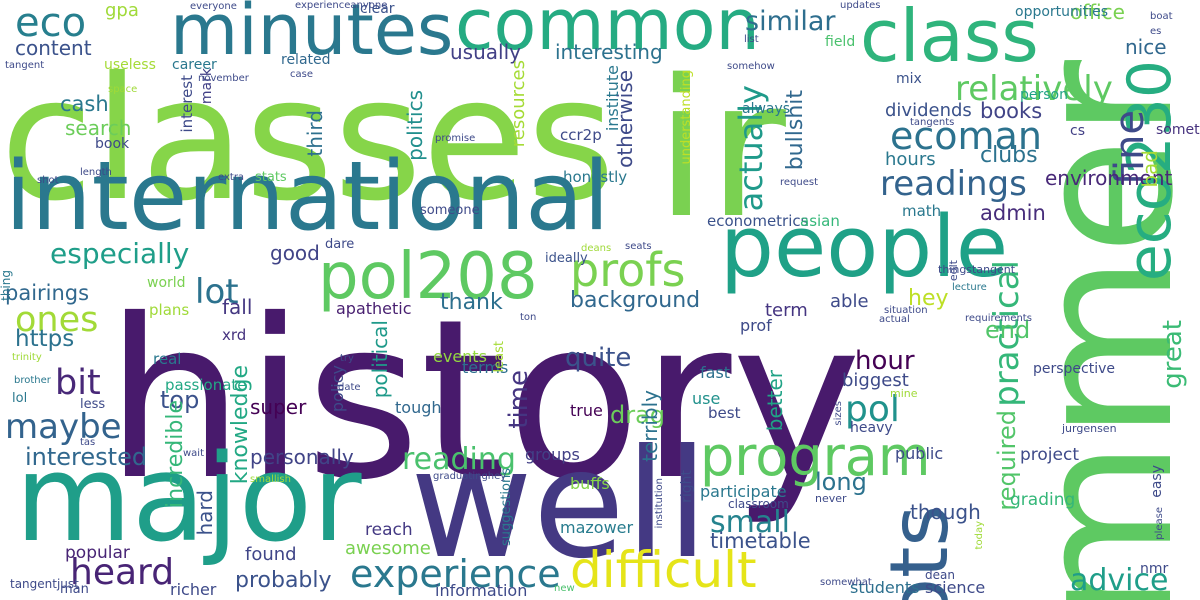 This screenshot has width=1200, height=600. Describe the element at coordinates (849, 301) in the screenshot. I see `cloud-word: able` at that location.